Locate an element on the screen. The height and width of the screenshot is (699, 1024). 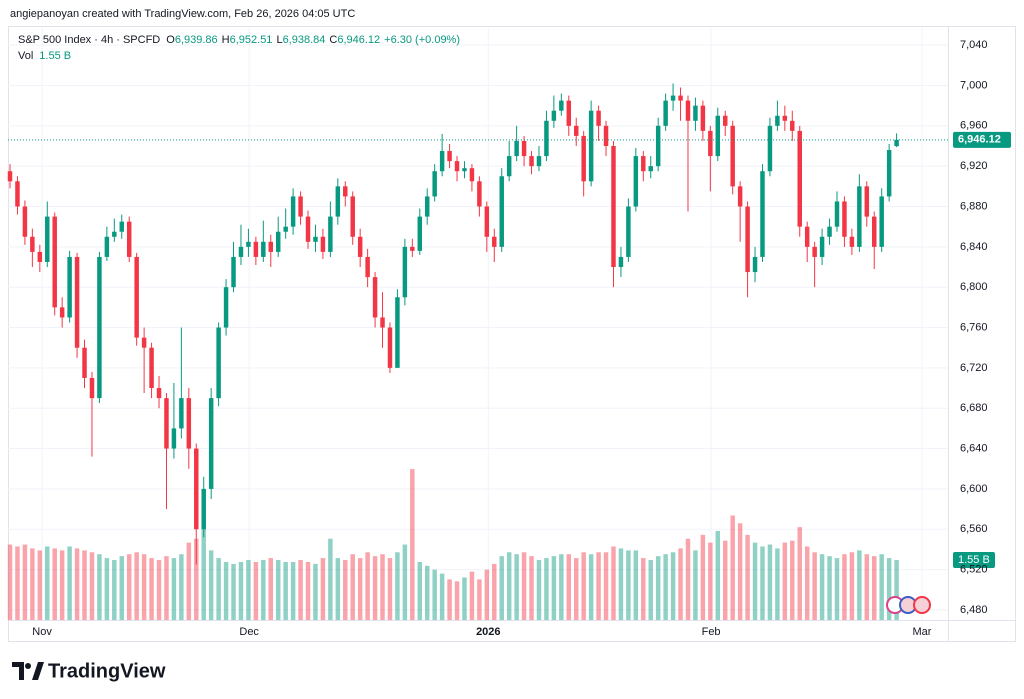
logo is located at coordinates (28, 671).